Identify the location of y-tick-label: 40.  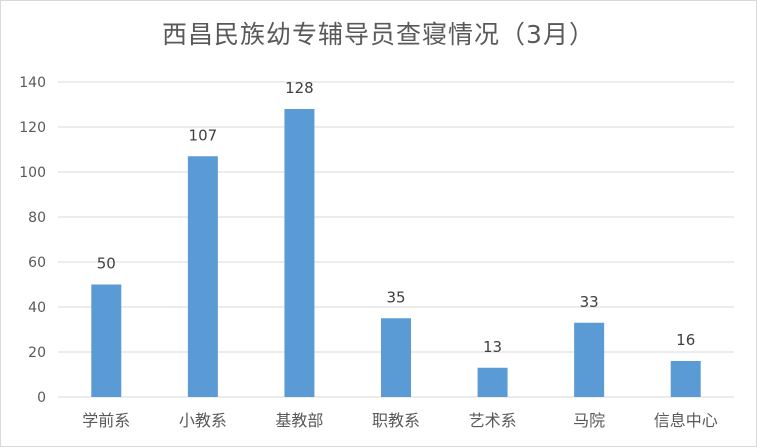
(37, 308).